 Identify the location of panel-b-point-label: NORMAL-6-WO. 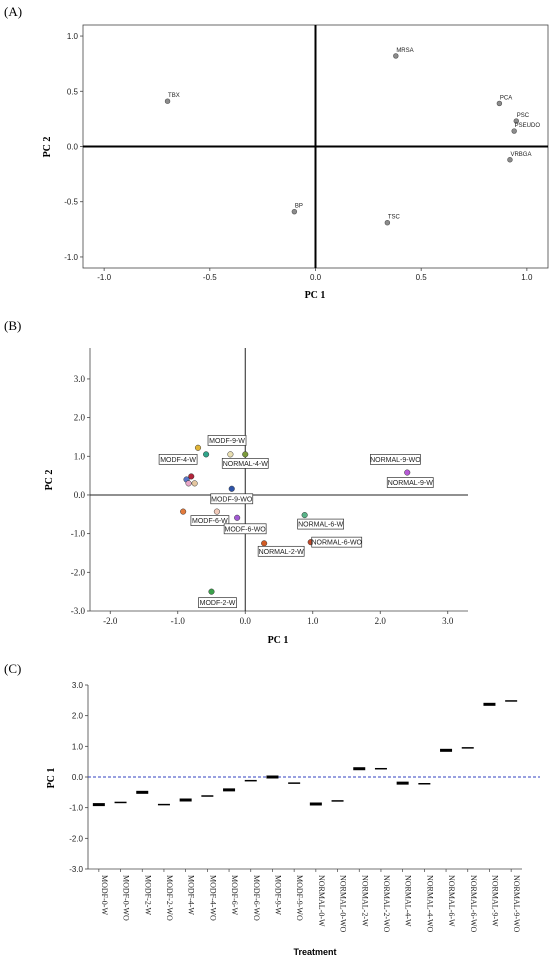
(336, 543).